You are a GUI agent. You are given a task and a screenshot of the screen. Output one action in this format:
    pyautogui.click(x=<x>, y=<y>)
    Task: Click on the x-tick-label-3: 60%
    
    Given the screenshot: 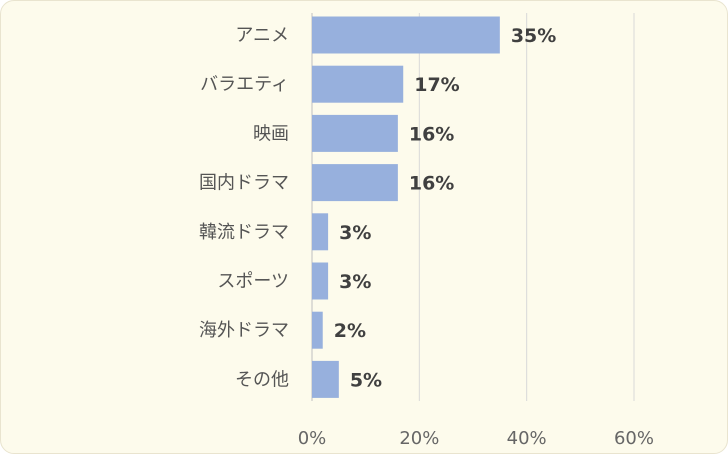 What is the action you would take?
    pyautogui.click(x=634, y=438)
    